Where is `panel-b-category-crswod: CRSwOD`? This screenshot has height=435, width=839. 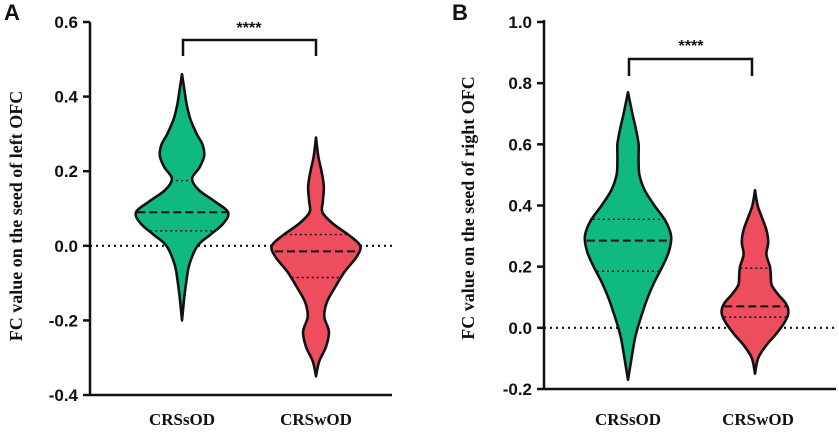 panel-b-category-crswod: CRSwOD is located at coordinates (758, 419).